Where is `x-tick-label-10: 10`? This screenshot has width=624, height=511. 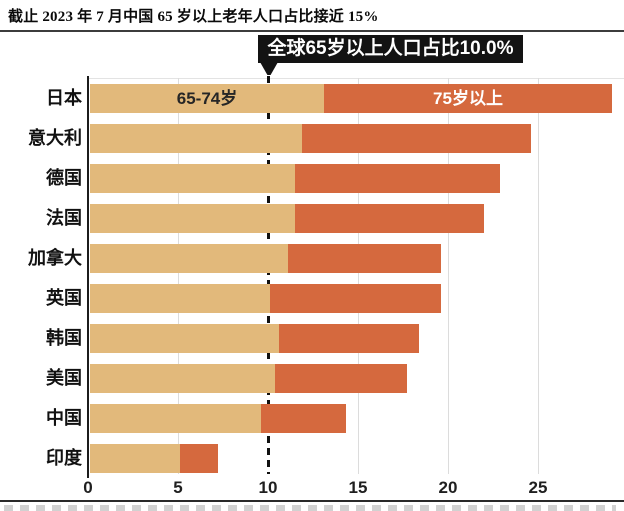 x-tick-label-10: 10 is located at coordinates (268, 487).